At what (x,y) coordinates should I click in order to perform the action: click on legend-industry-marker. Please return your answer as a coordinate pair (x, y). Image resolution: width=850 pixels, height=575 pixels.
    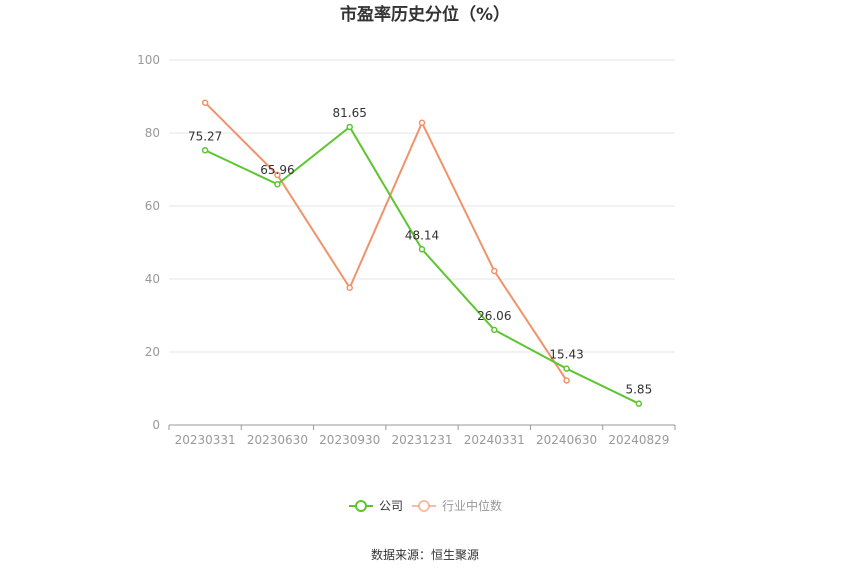
    Looking at the image, I should click on (424, 506).